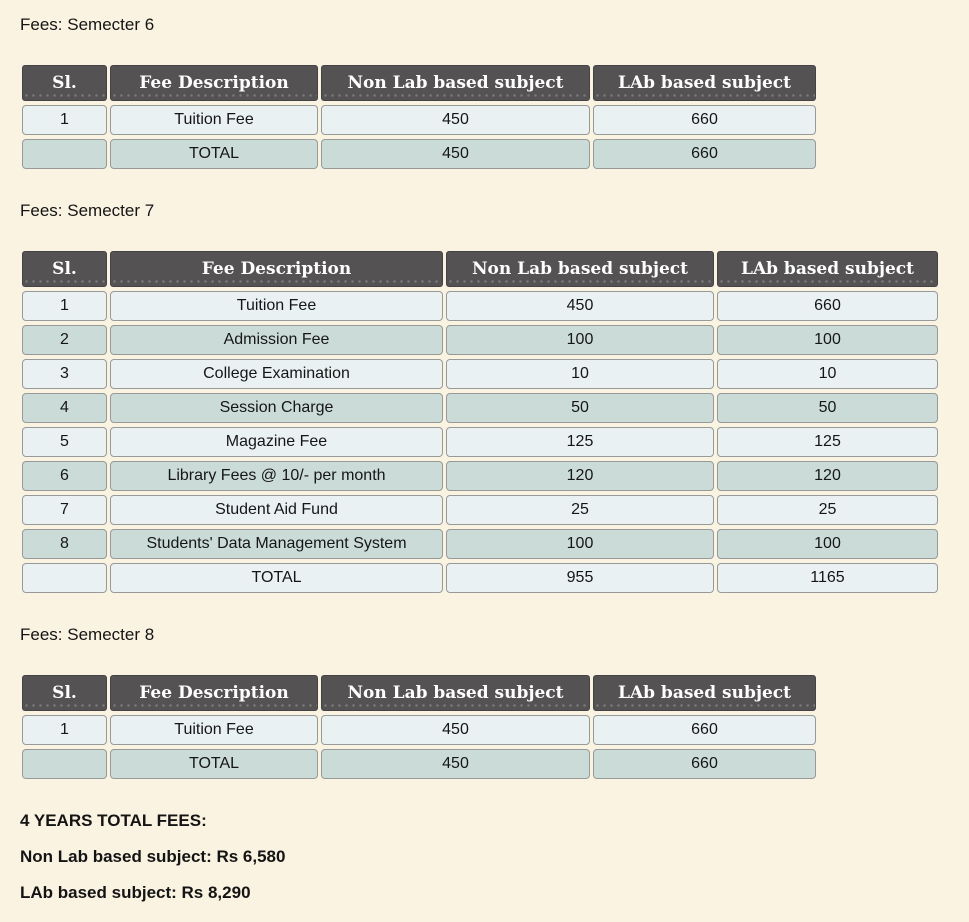 The image size is (969, 922). Describe the element at coordinates (87, 634) in the screenshot. I see `section-heading-semester-8: Fees: Semecter 8` at that location.